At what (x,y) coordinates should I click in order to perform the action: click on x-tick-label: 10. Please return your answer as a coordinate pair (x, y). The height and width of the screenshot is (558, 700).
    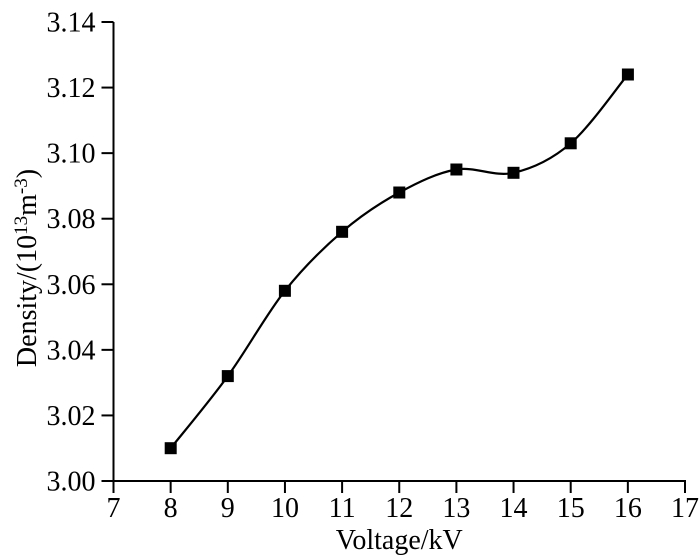
    Looking at the image, I should click on (285, 508).